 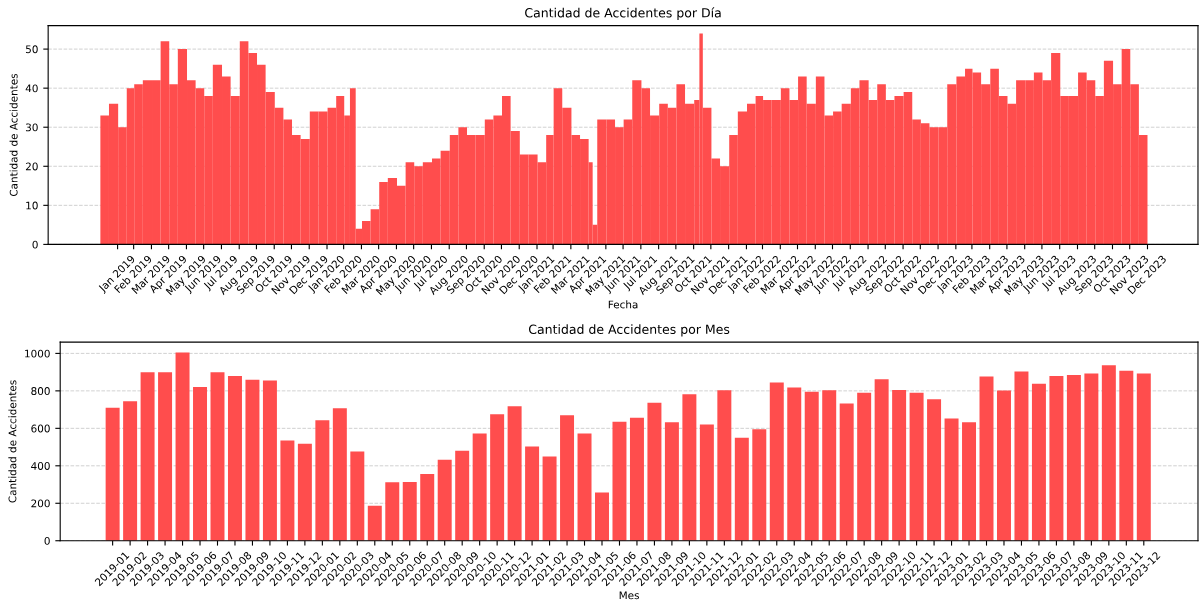 What do you see at coordinates (40, 391) in the screenshot?
I see `y-tick-label: 800` at bounding box center [40, 391].